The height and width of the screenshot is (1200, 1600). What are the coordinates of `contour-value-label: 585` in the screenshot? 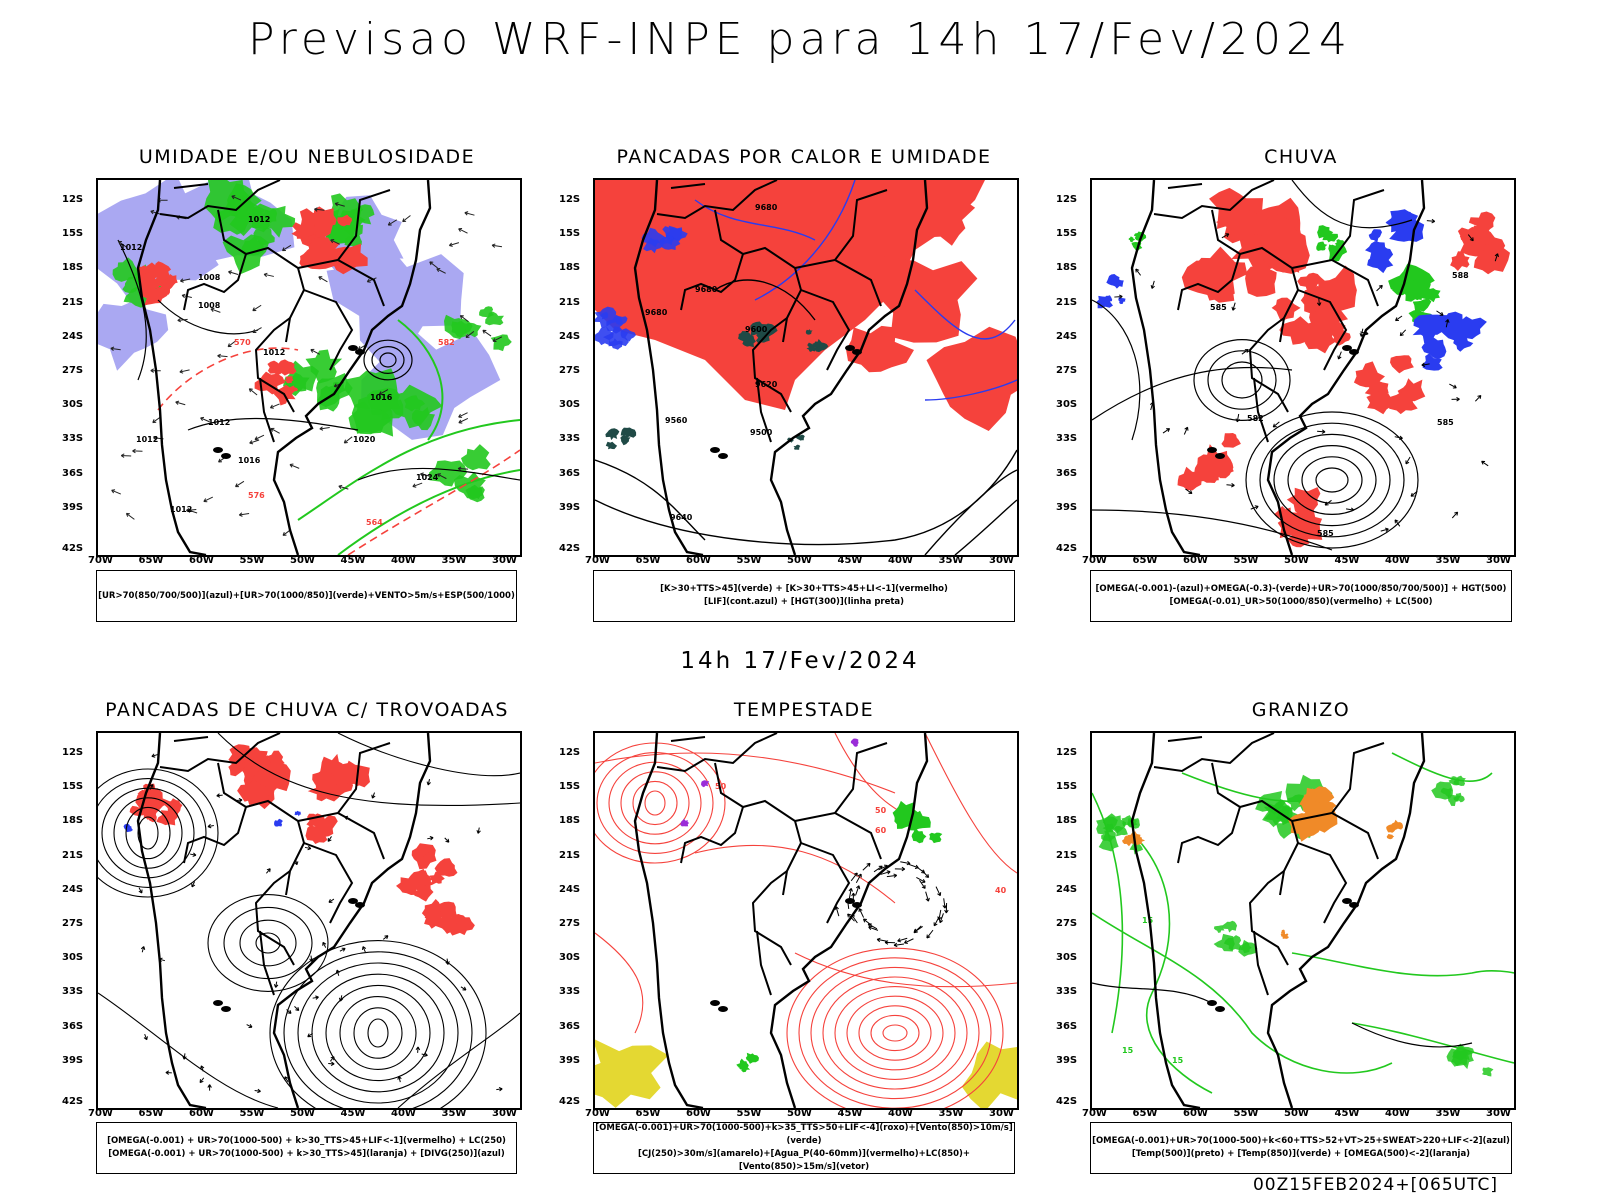 It's located at (1218, 307).